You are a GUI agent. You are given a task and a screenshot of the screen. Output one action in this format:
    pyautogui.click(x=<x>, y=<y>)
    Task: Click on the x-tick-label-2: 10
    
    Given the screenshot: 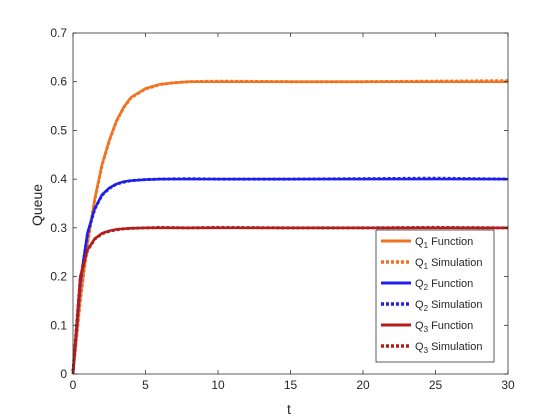 What is the action you would take?
    pyautogui.click(x=218, y=385)
    